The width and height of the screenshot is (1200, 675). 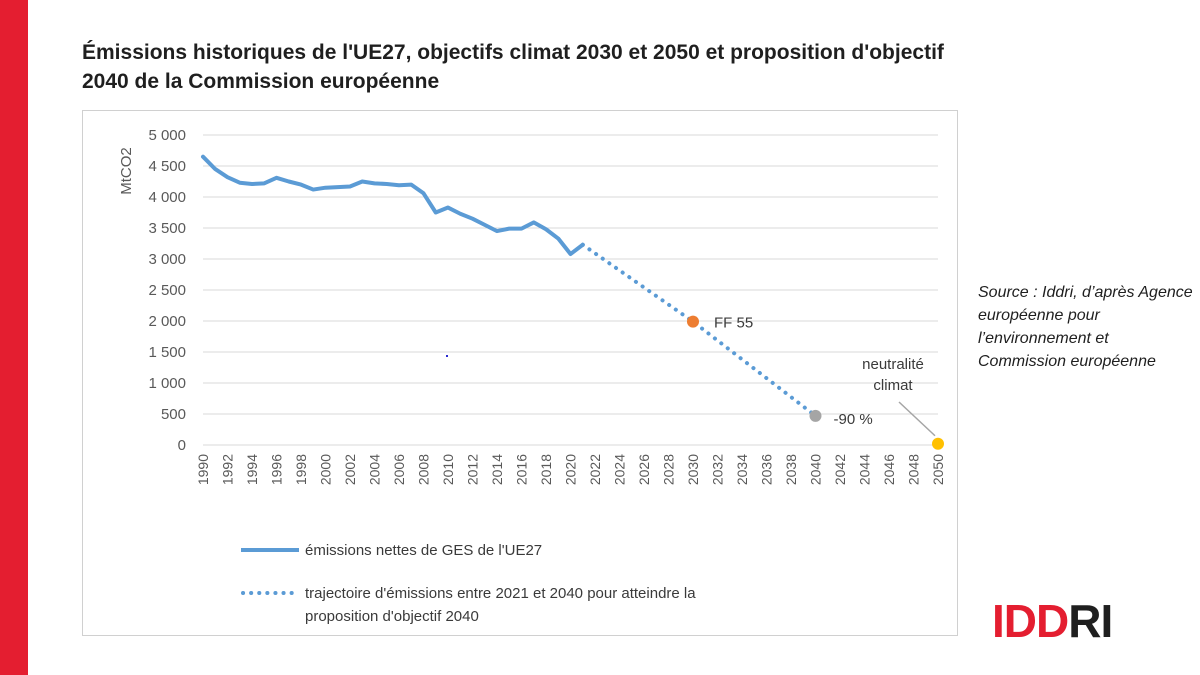 I want to click on x-tick-label: 2008, so click(x=424, y=469).